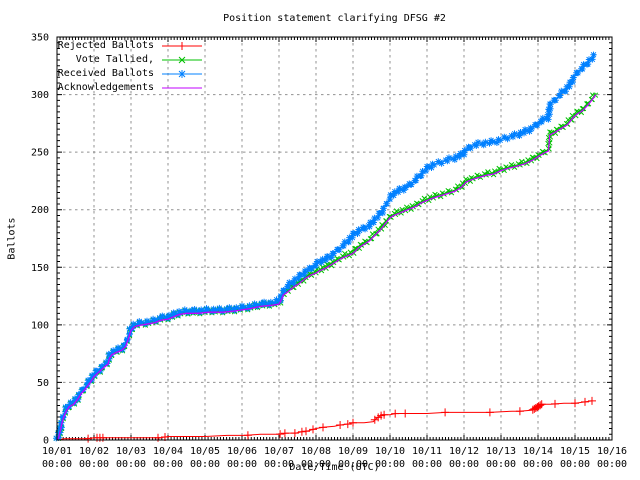 This screenshot has height=480, width=640. Describe the element at coordinates (316, 451) in the screenshot. I see `x-tick-label: 10/08` at that location.